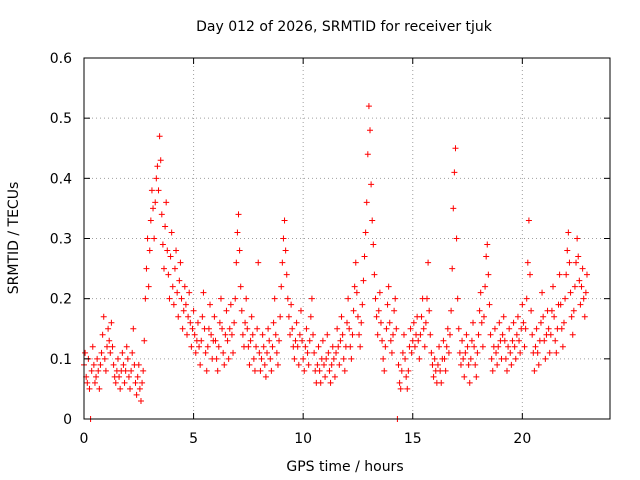 The height and width of the screenshot is (480, 640). What do you see at coordinates (61, 300) in the screenshot?
I see `y-tick-label: 0.2` at bounding box center [61, 300].